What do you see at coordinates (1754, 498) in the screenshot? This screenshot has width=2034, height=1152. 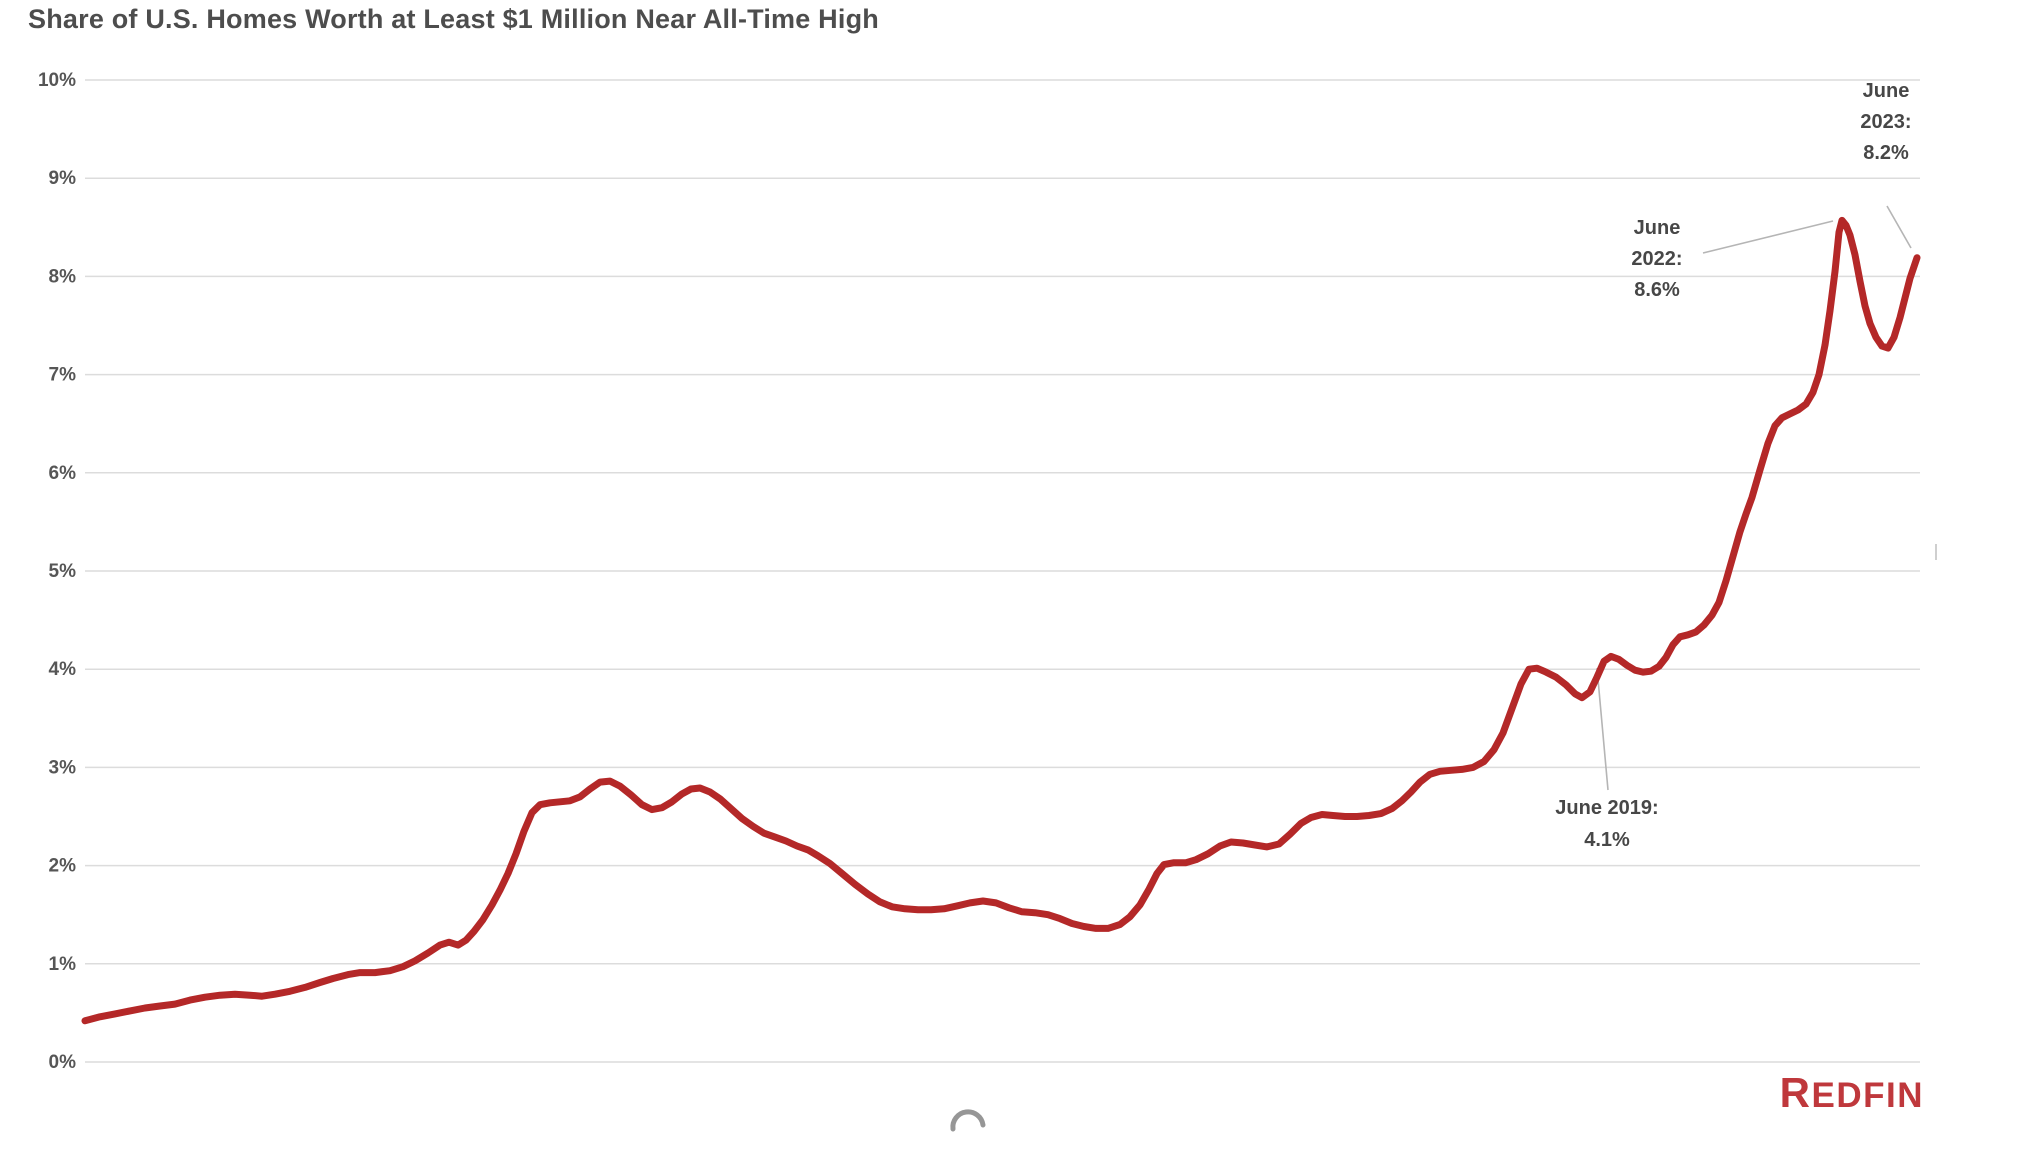 I see `annotation-leader-lines` at bounding box center [1754, 498].